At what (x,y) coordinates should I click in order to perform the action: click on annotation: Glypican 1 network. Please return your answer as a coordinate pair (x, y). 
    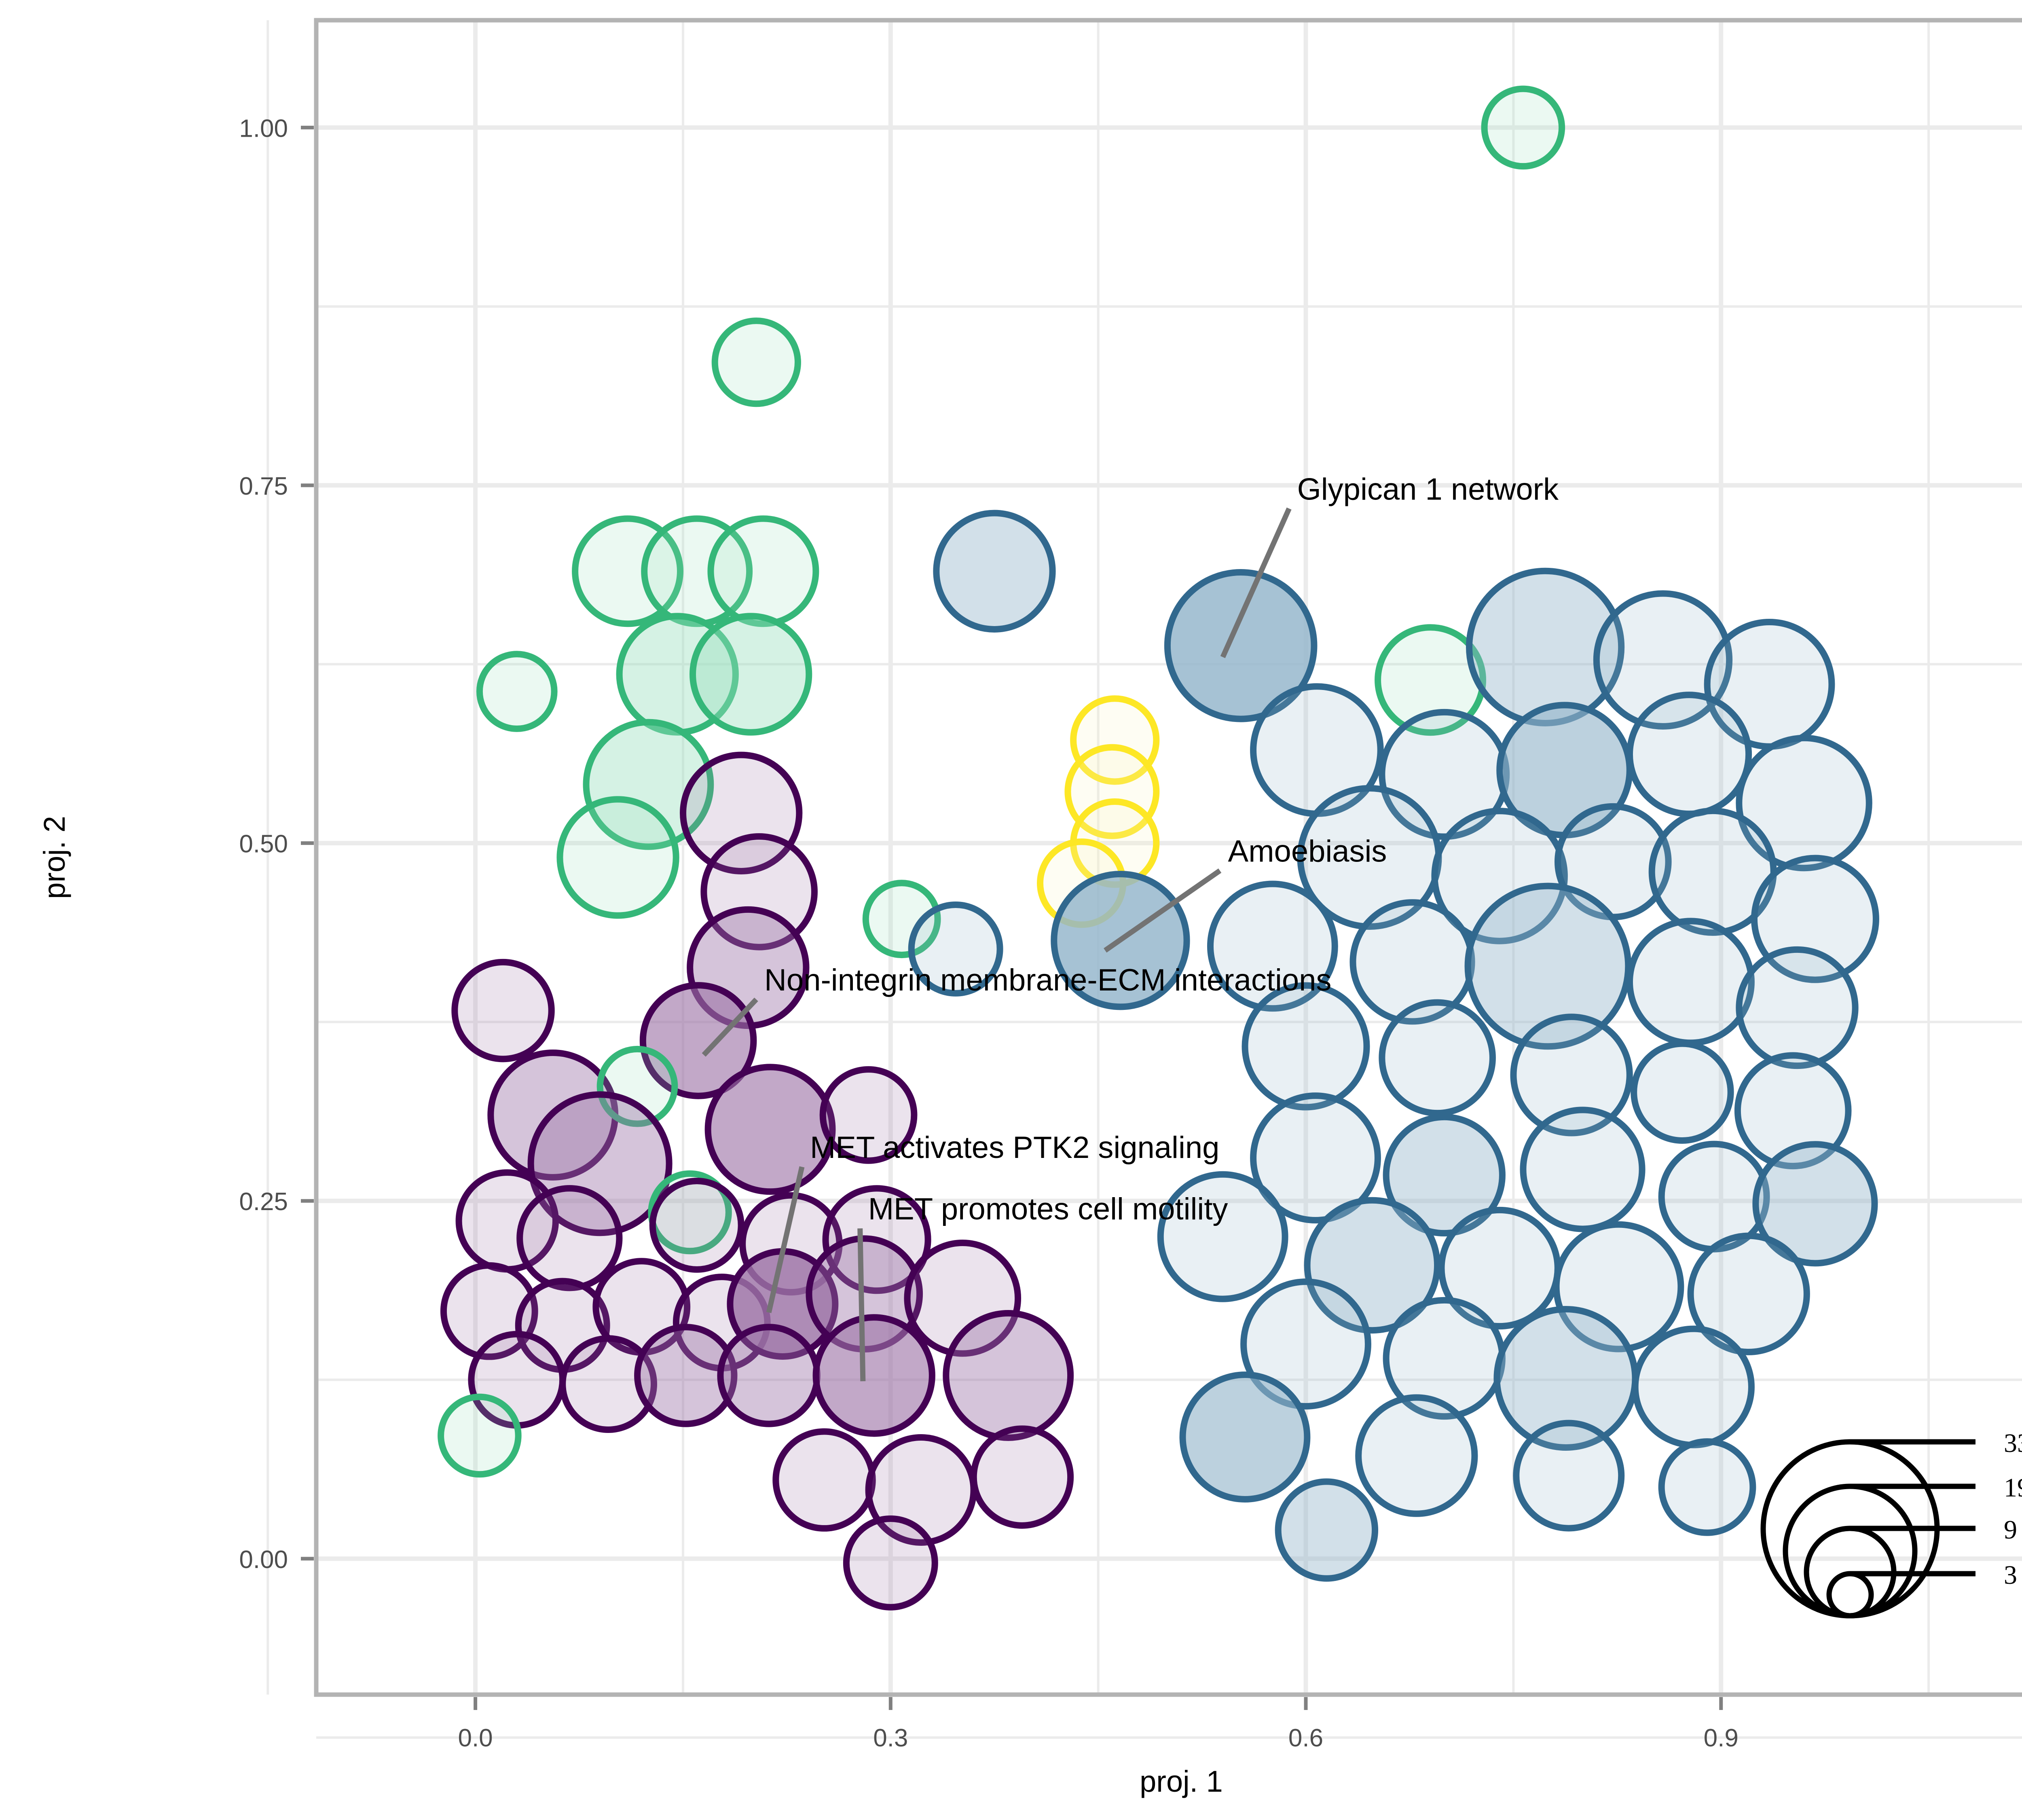
    Looking at the image, I should click on (1389, 565).